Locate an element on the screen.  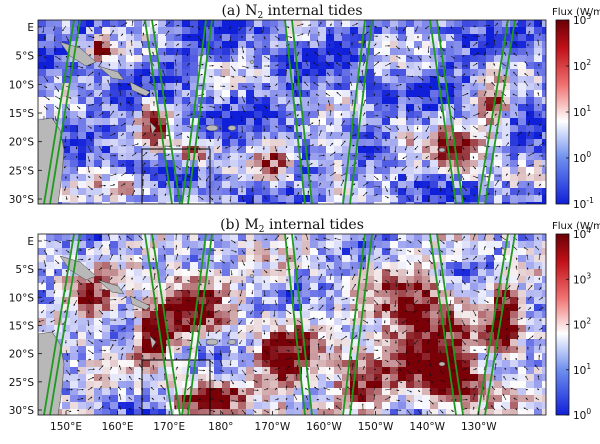
colorbar-tick-label: 10⁴ is located at coordinates (582, 233).